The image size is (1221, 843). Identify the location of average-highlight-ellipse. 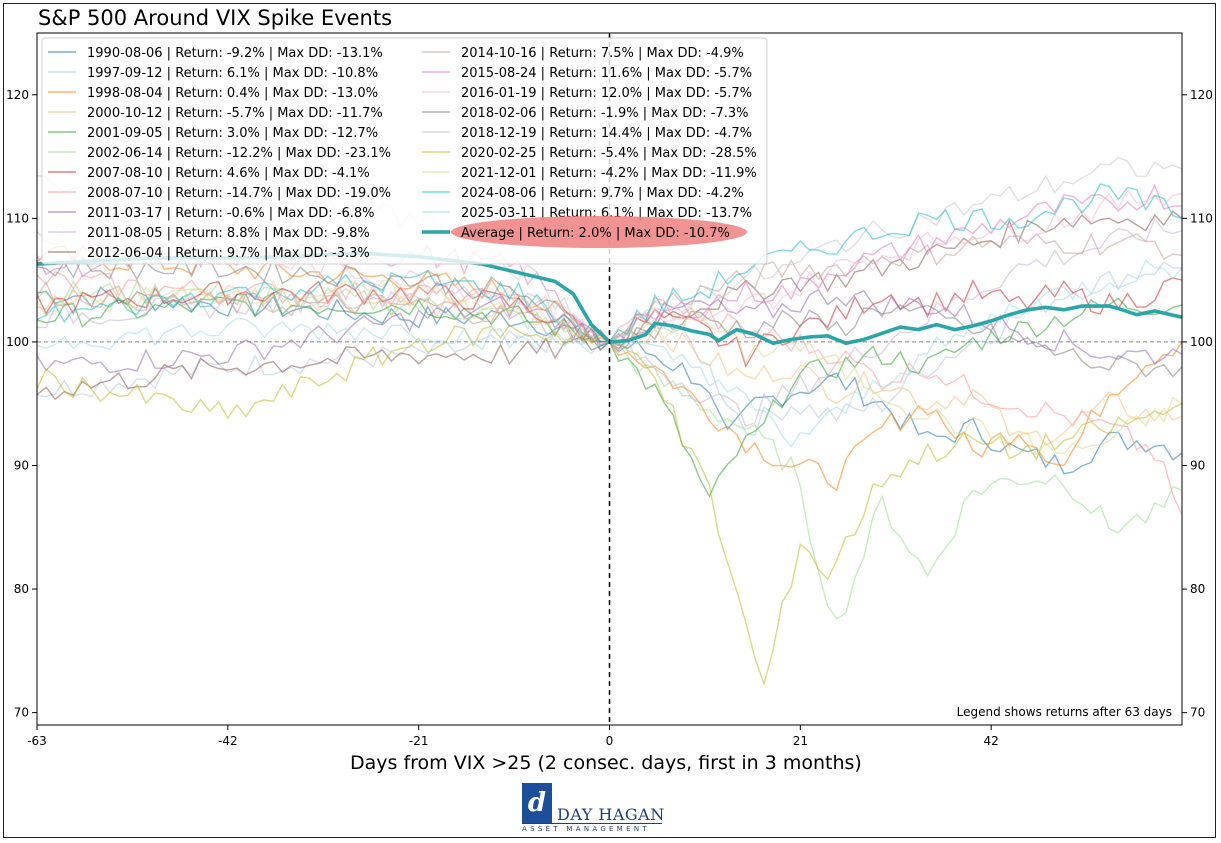
(599, 232).